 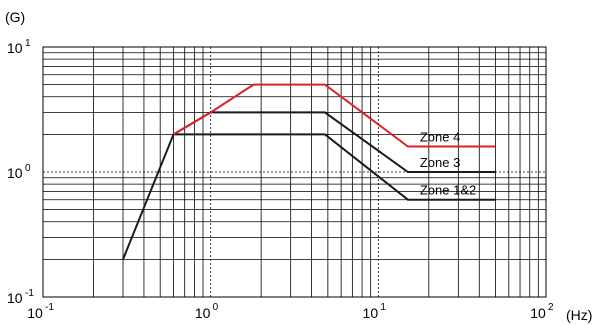 I want to click on y-tick-exponent: -1, so click(x=29, y=293).